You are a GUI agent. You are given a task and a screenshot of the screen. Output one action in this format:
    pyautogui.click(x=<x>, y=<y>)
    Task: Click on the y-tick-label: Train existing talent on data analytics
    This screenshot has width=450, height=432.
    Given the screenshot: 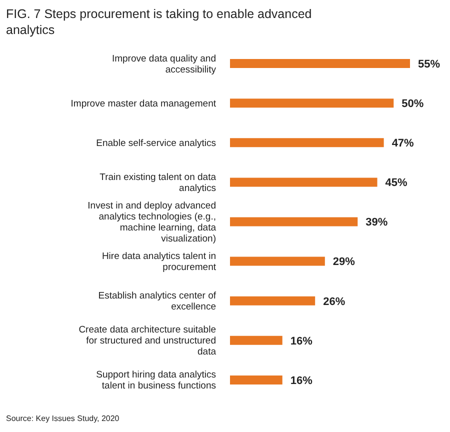 What is the action you would take?
    pyautogui.click(x=158, y=182)
    